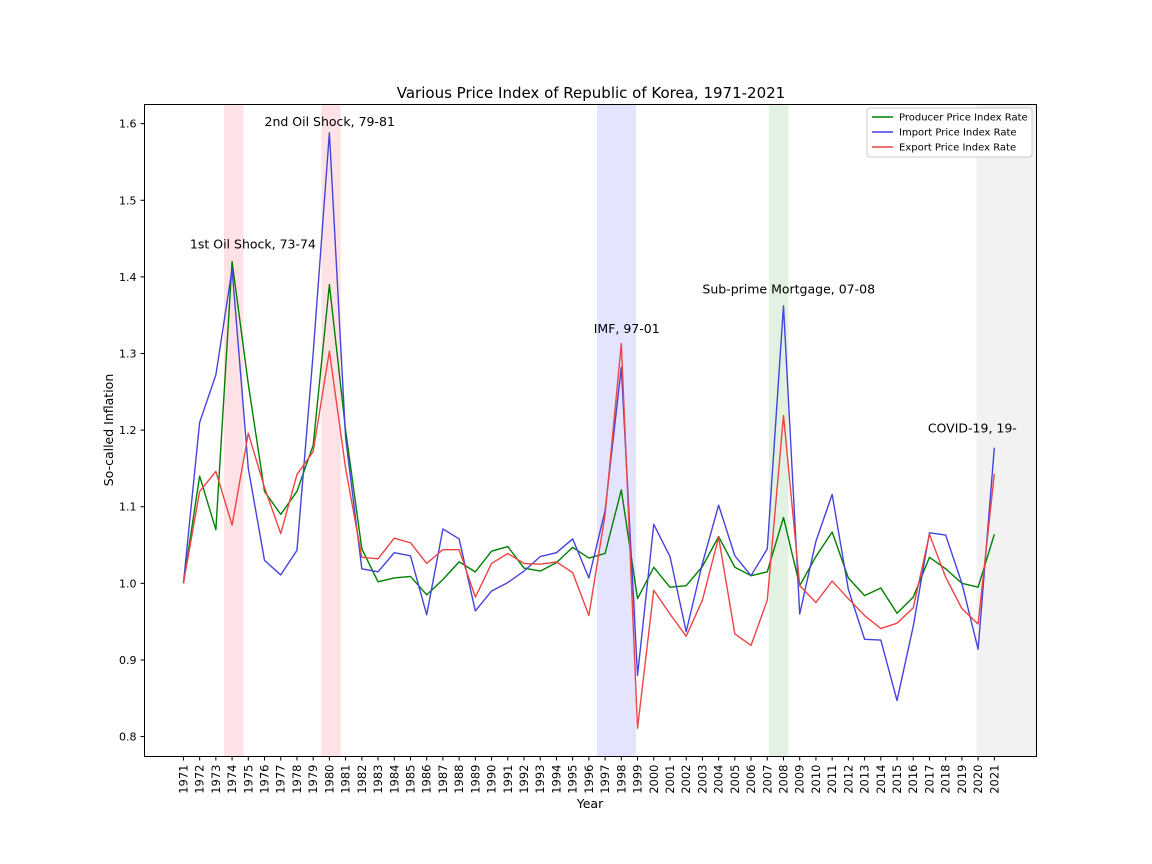 This screenshot has height=864, width=1152. Describe the element at coordinates (362, 779) in the screenshot. I see `x-tick-label: 1982` at that location.